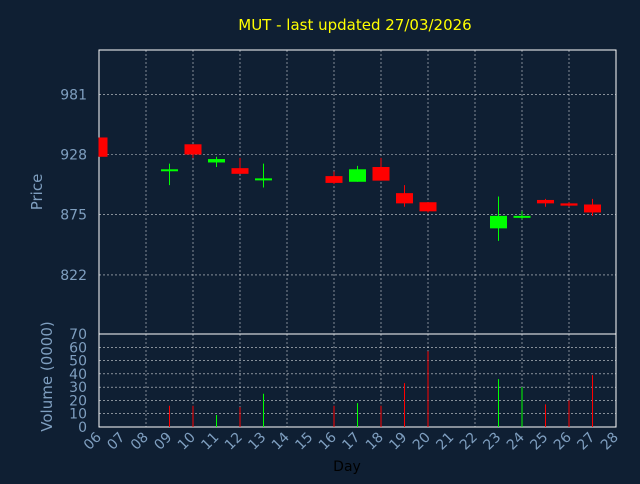 The image size is (640, 484). What do you see at coordinates (187, 442) in the screenshot?
I see `x-tick-label: 10` at bounding box center [187, 442].